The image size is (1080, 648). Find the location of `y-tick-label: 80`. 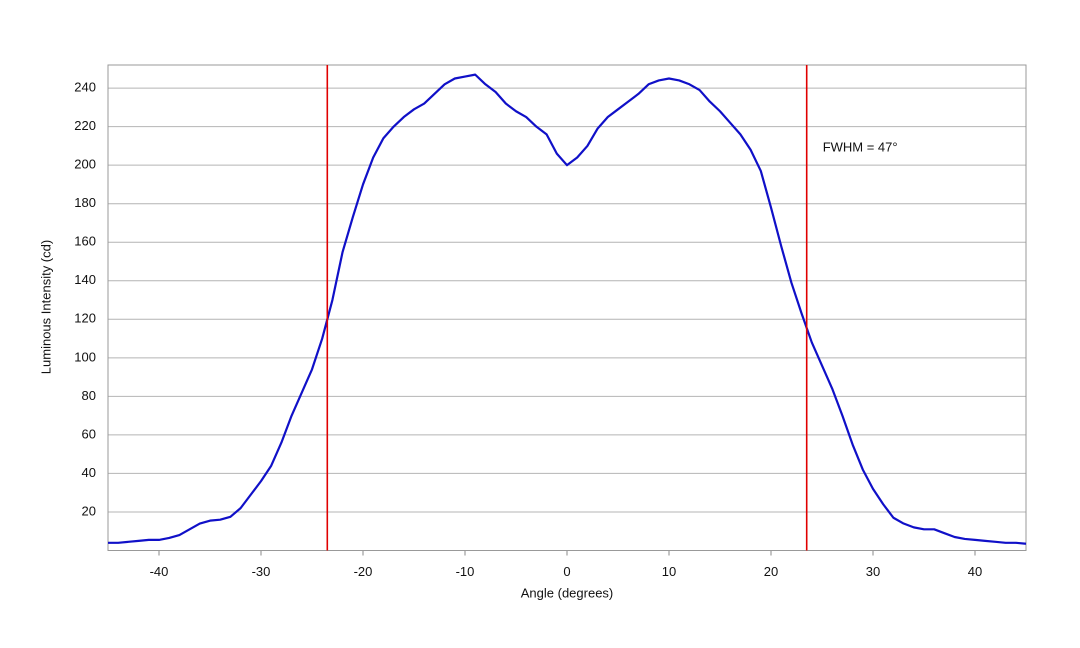

y-tick-label: 80 is located at coordinates (89, 395).